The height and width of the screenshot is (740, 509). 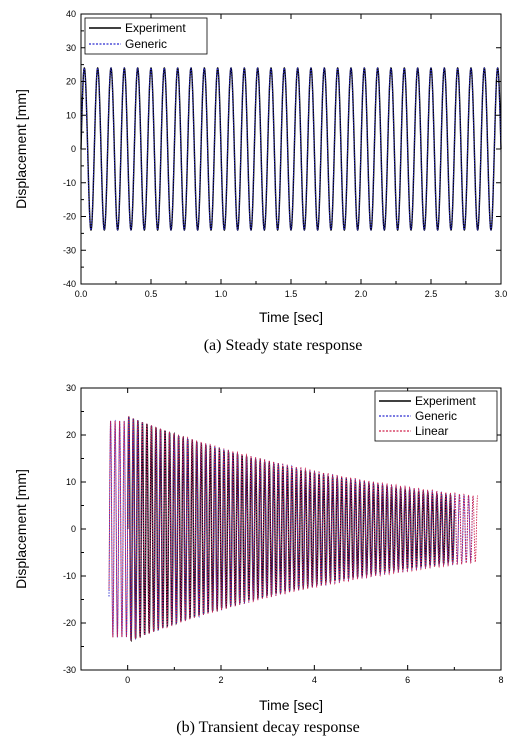 I want to click on chart-a-legend: Experiment Generic, so click(x=146, y=36).